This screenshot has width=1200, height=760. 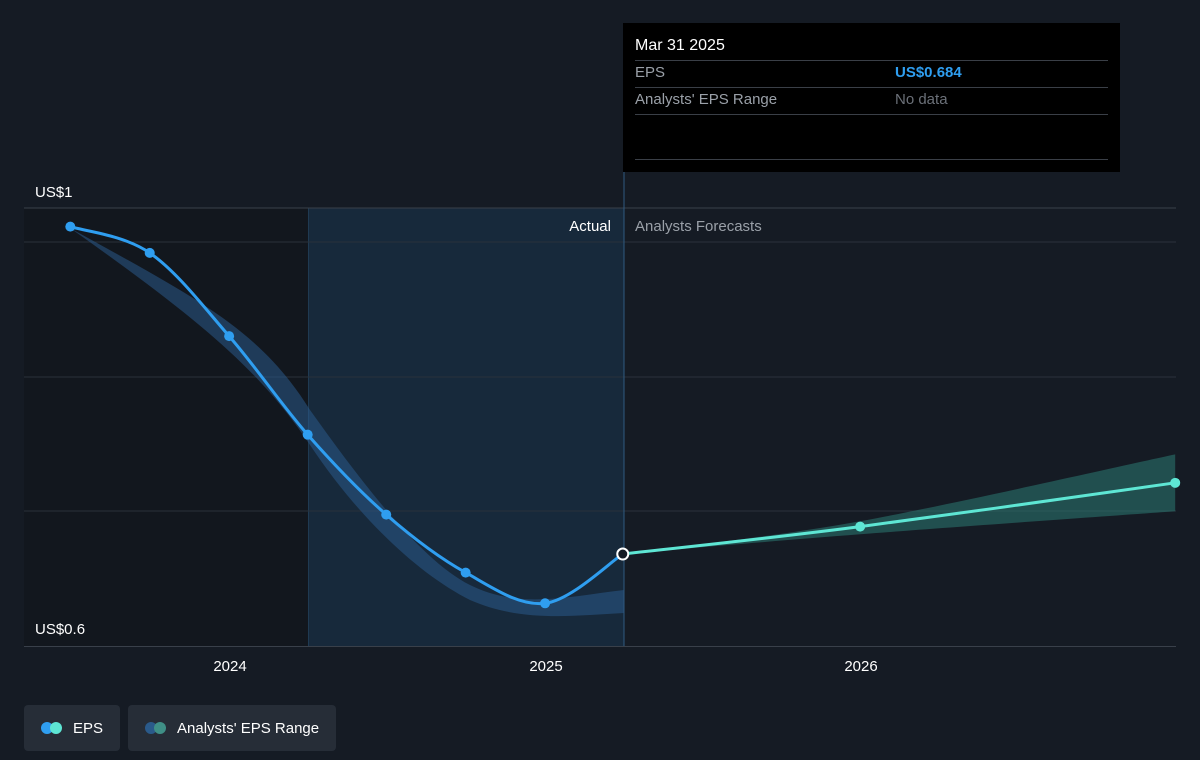 I want to click on legend-range-button: Analysts' EPS Range, so click(x=232, y=728).